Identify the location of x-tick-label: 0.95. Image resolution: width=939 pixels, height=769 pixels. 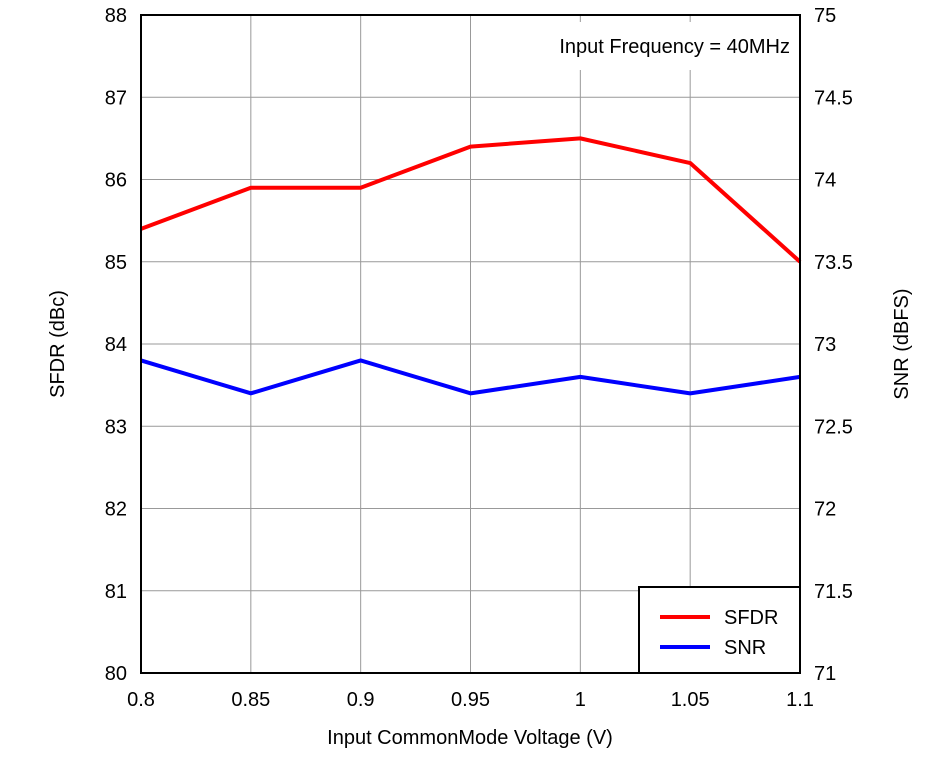
(470, 700).